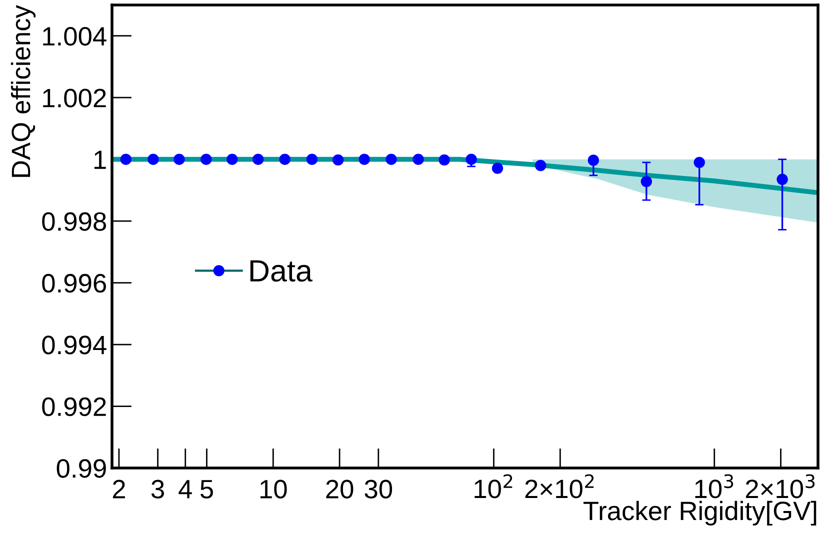  Describe the element at coordinates (74, 98) in the screenshot. I see `y-tick-label: 1.002` at that location.